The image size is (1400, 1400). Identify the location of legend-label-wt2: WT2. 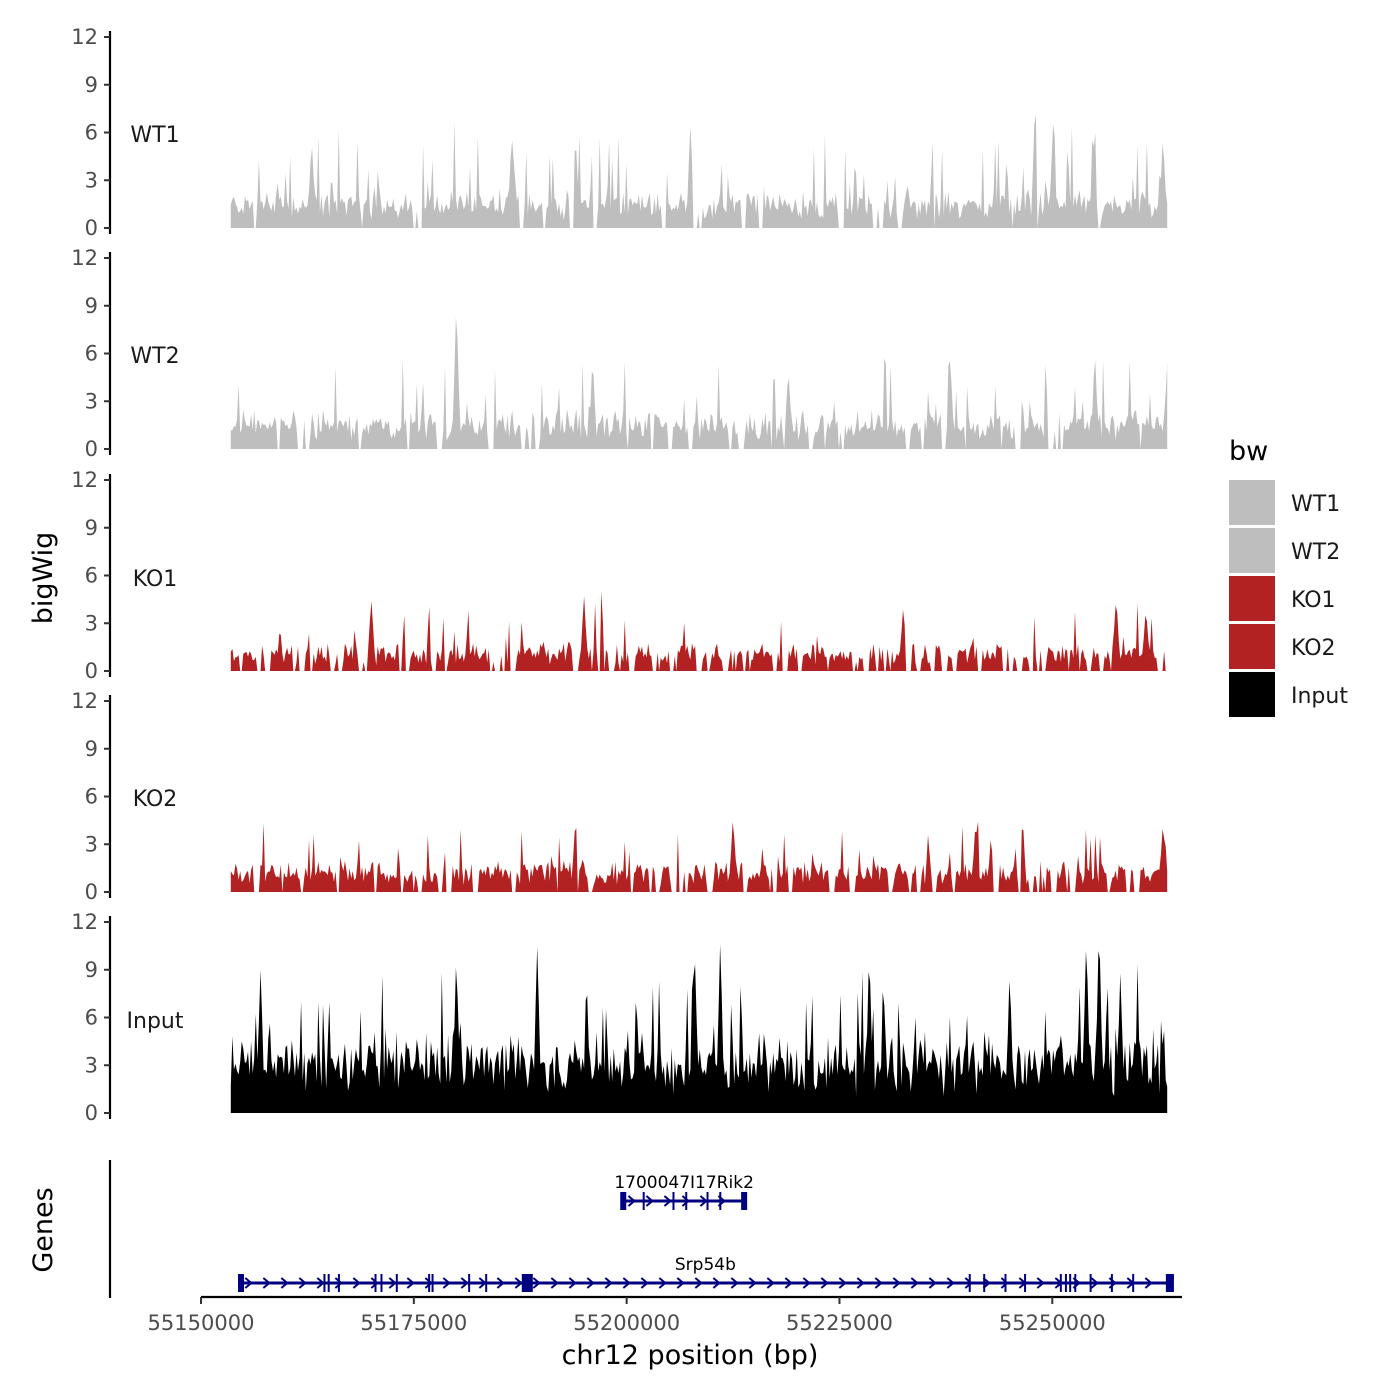
(1315, 552).